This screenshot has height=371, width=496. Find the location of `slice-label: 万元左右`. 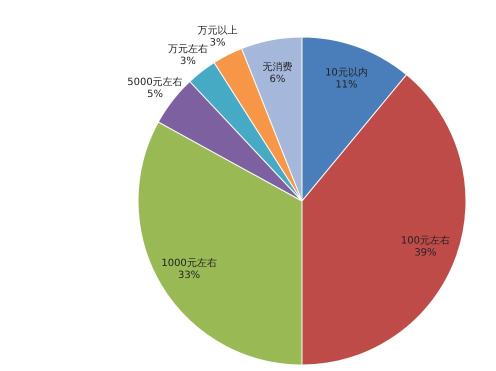

slice-label: 万元左右 is located at coordinates (188, 49).